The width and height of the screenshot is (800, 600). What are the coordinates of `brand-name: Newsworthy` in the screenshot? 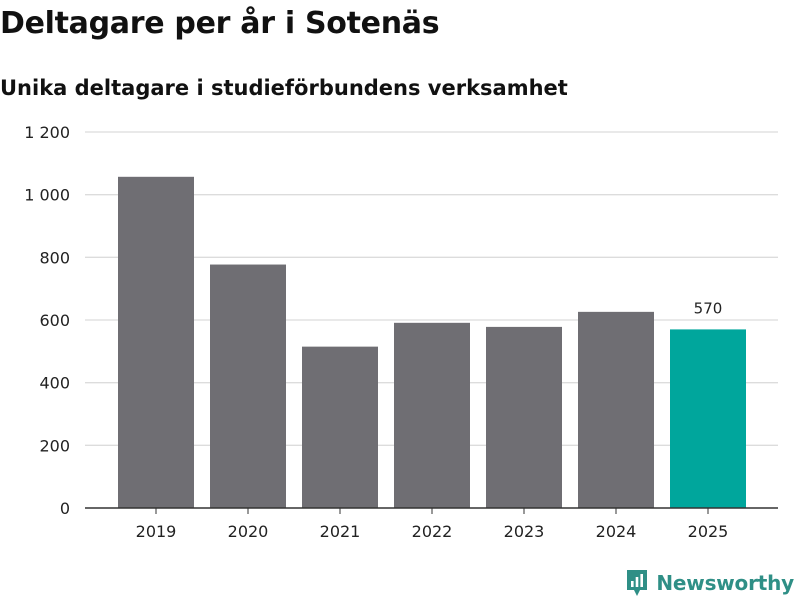 It's located at (725, 583).